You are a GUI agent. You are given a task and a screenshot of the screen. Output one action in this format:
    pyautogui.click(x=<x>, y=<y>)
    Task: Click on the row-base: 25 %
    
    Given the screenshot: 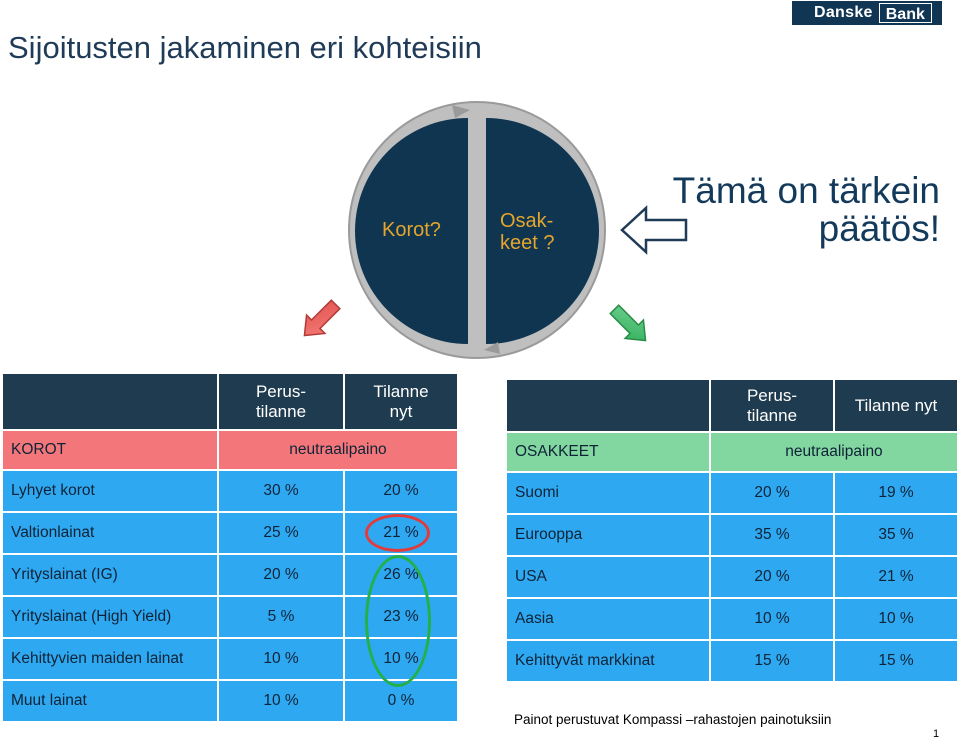 What is the action you would take?
    pyautogui.click(x=281, y=533)
    